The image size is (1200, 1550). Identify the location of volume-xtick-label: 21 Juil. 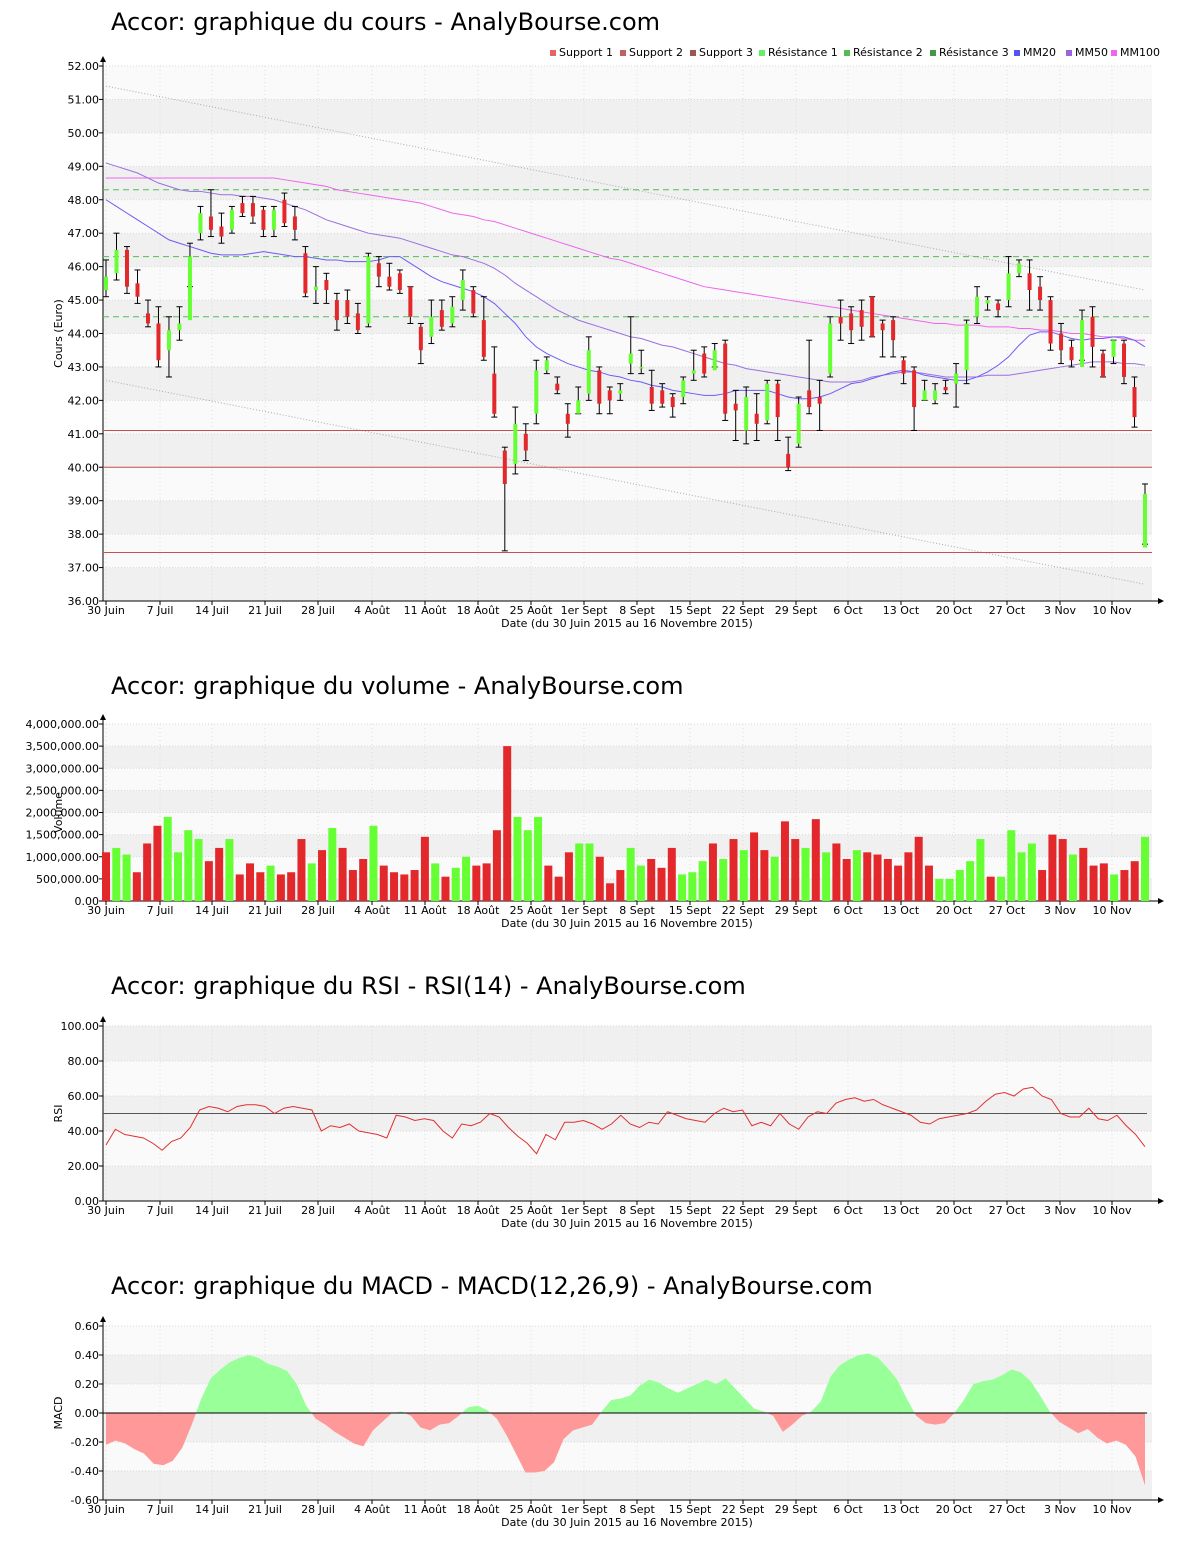
(265, 910).